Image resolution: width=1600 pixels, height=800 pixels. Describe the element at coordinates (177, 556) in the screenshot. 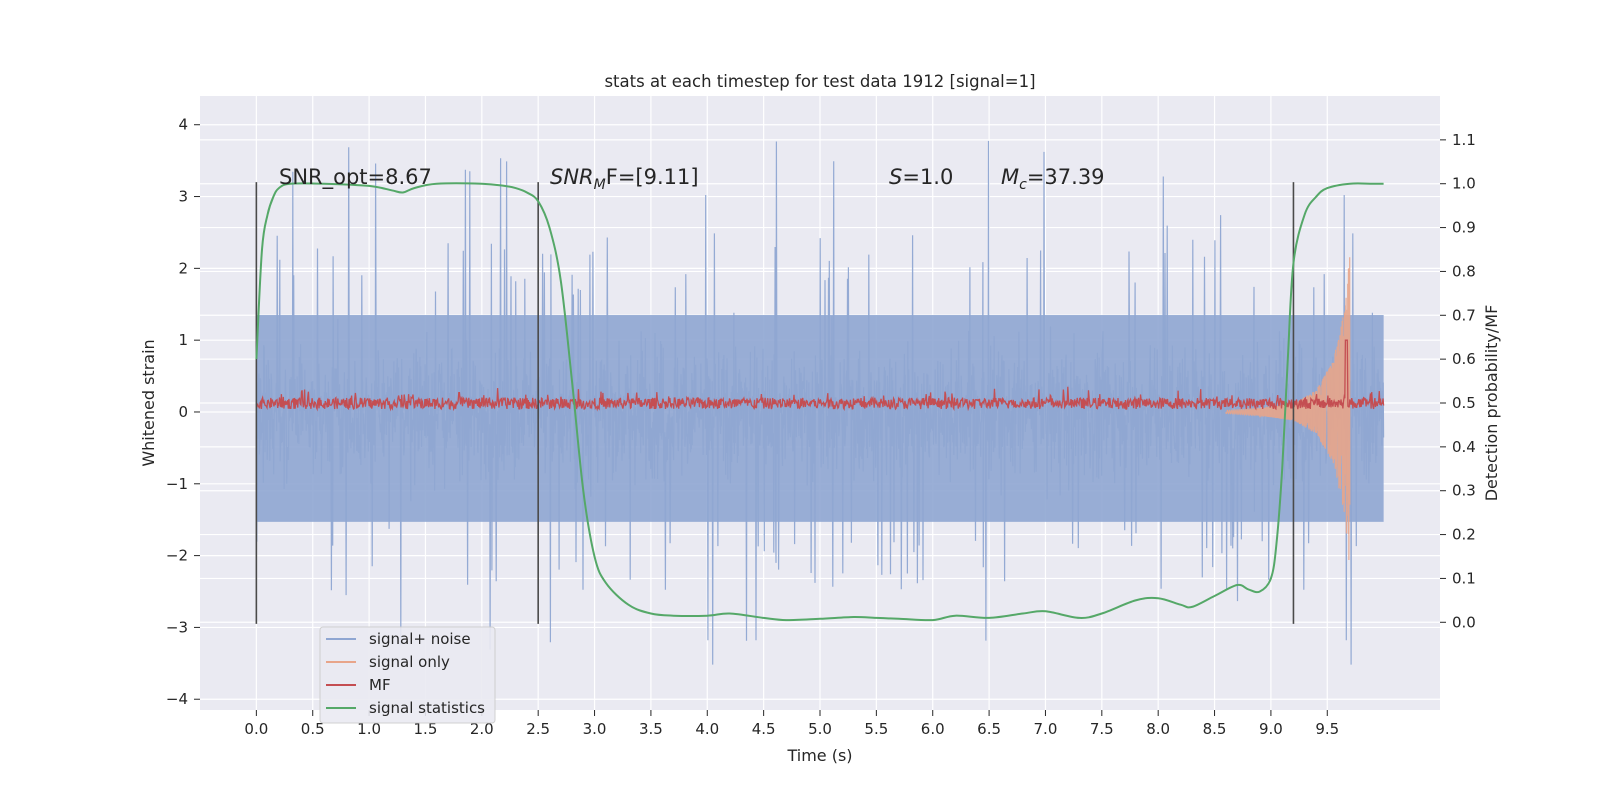

I see `y-tick-label: −2` at that location.